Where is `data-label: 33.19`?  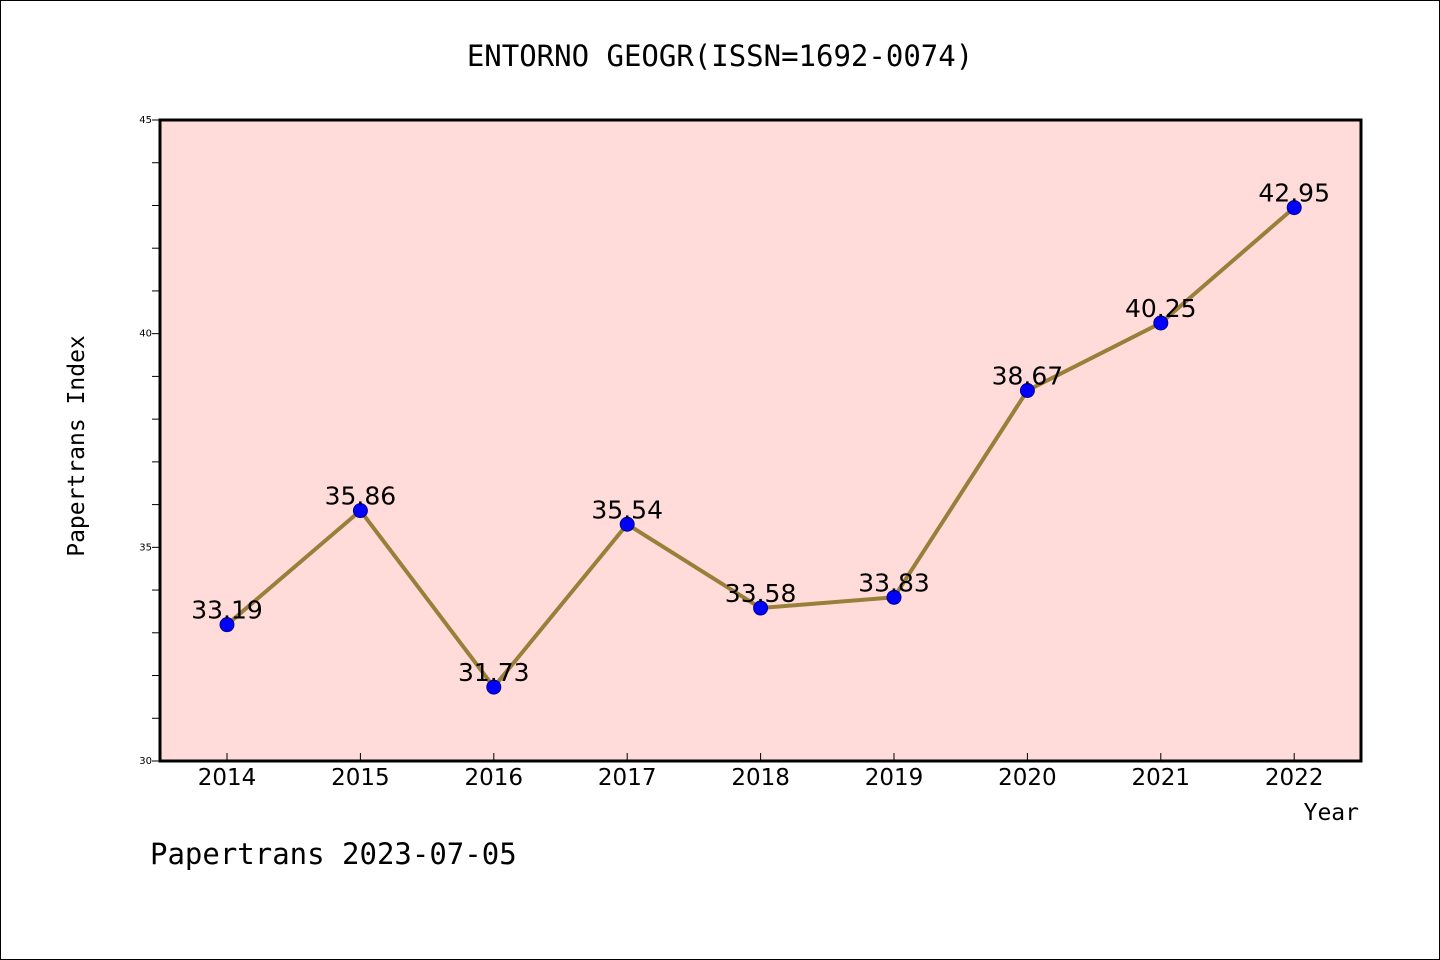
data-label: 33.19 is located at coordinates (227, 610).